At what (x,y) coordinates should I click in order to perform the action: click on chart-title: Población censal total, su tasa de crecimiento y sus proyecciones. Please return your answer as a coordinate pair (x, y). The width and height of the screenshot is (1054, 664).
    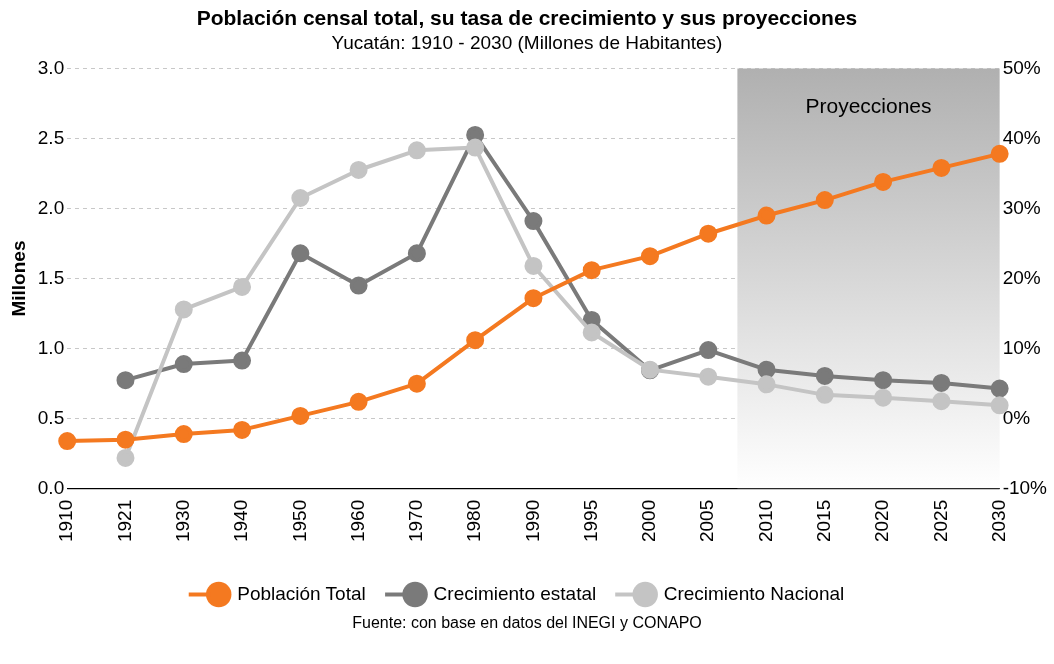
    Looking at the image, I should click on (527, 18).